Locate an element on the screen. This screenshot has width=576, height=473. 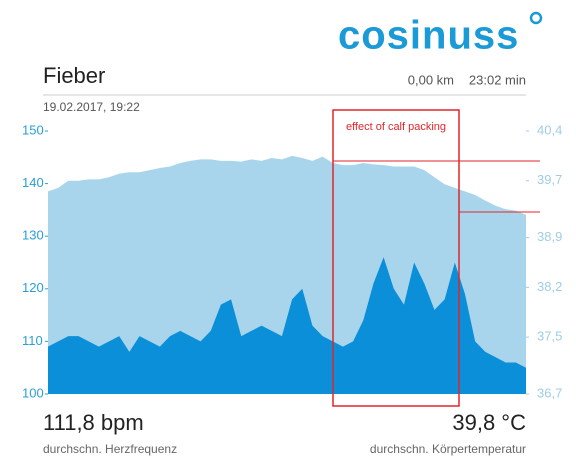
annotation: effect of calf packing is located at coordinates (396, 127).